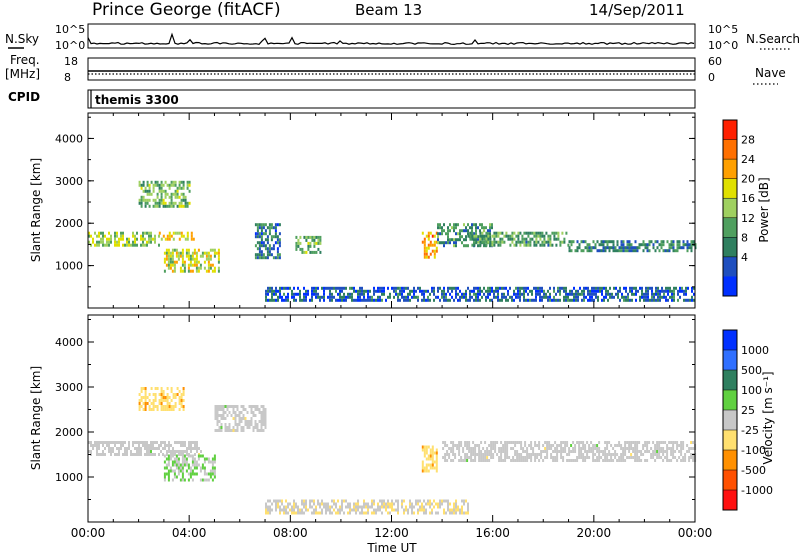  What do you see at coordinates (69, 387) in the screenshot?
I see `y-tick-label: 3000` at bounding box center [69, 387].